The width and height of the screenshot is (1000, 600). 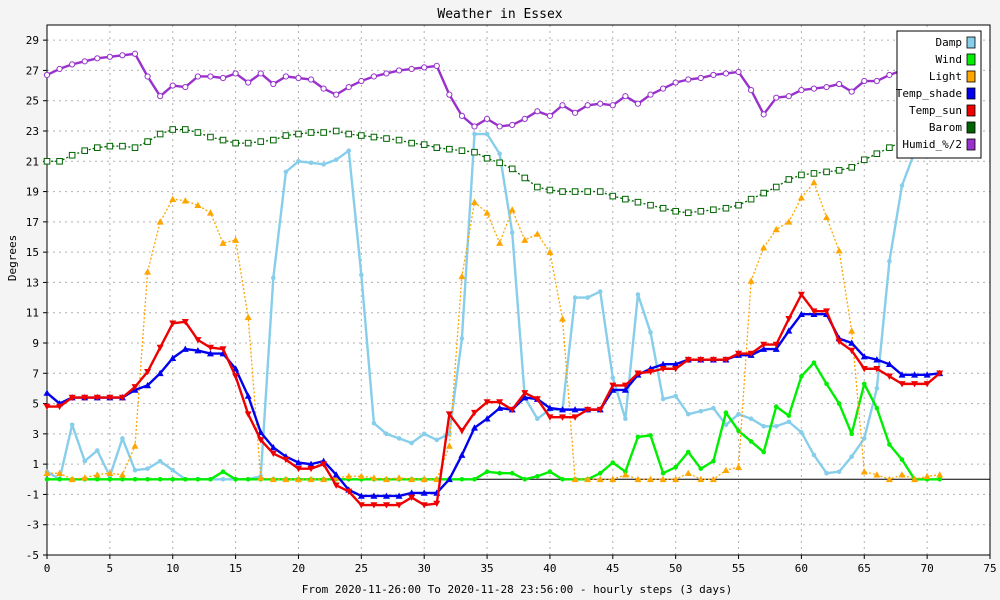 What do you see at coordinates (675, 568) in the screenshot?
I see `x-tick-label: 50` at bounding box center [675, 568].